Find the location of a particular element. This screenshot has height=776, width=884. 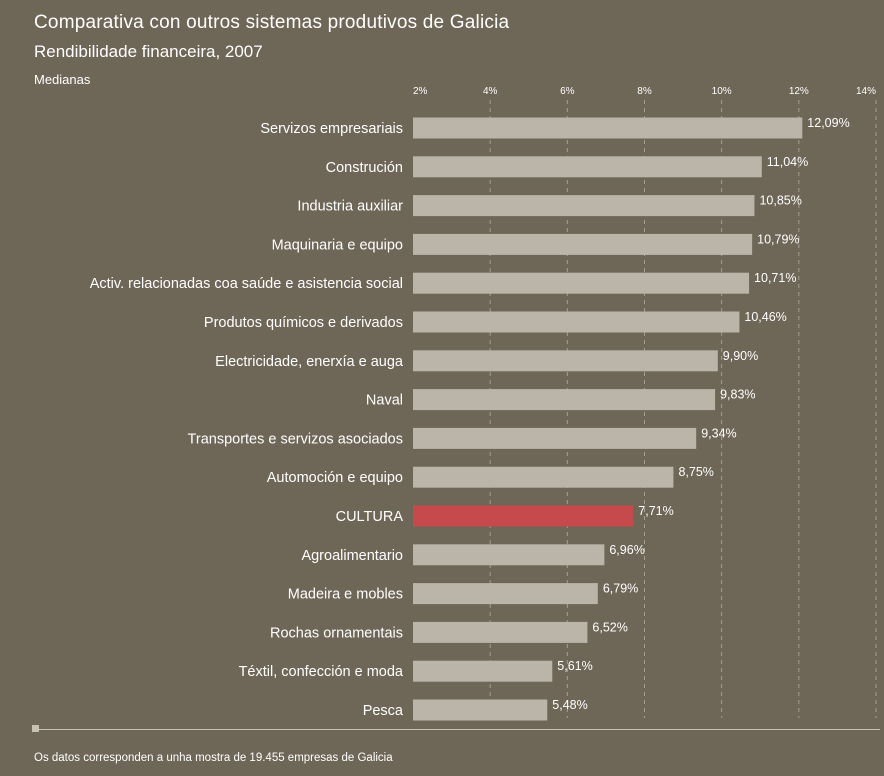

bottom-rule is located at coordinates (457, 729).